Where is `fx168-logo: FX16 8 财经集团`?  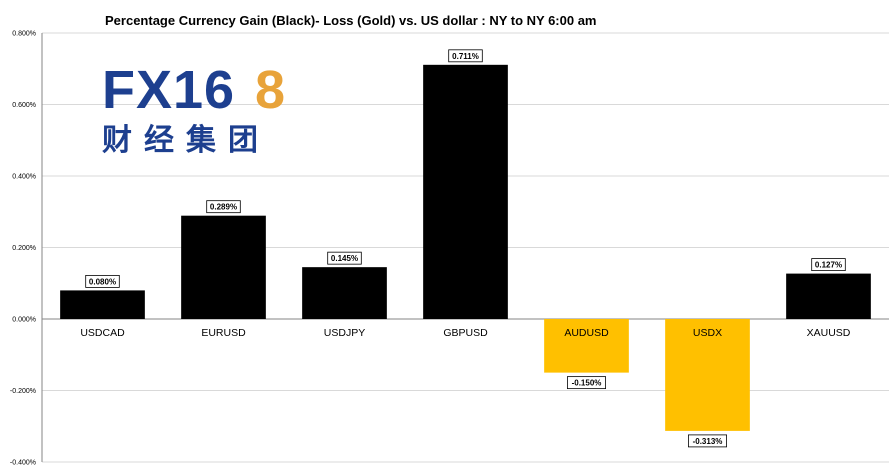
fx168-logo: FX16 8 财经集团 is located at coordinates (193, 109).